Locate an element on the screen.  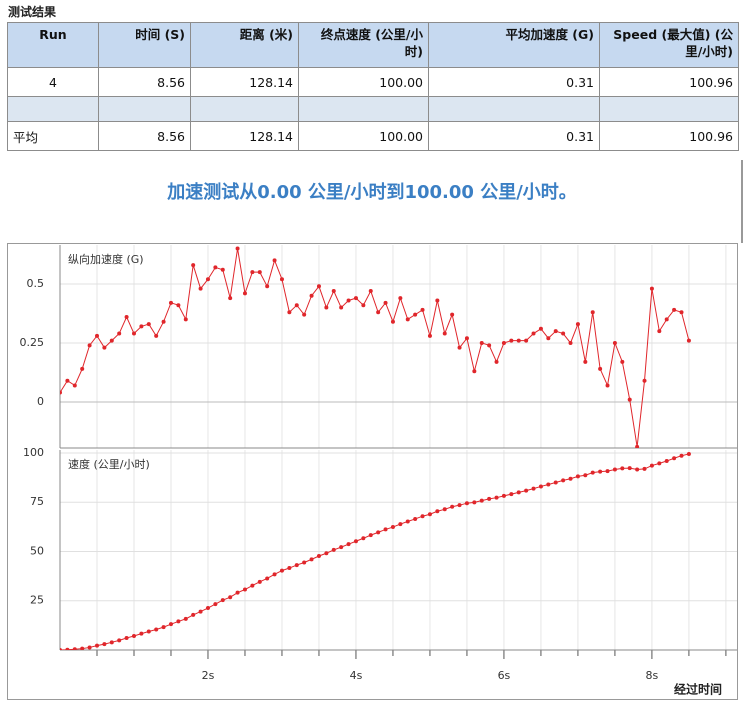
x-tick-label: 6s is located at coordinates (504, 675).